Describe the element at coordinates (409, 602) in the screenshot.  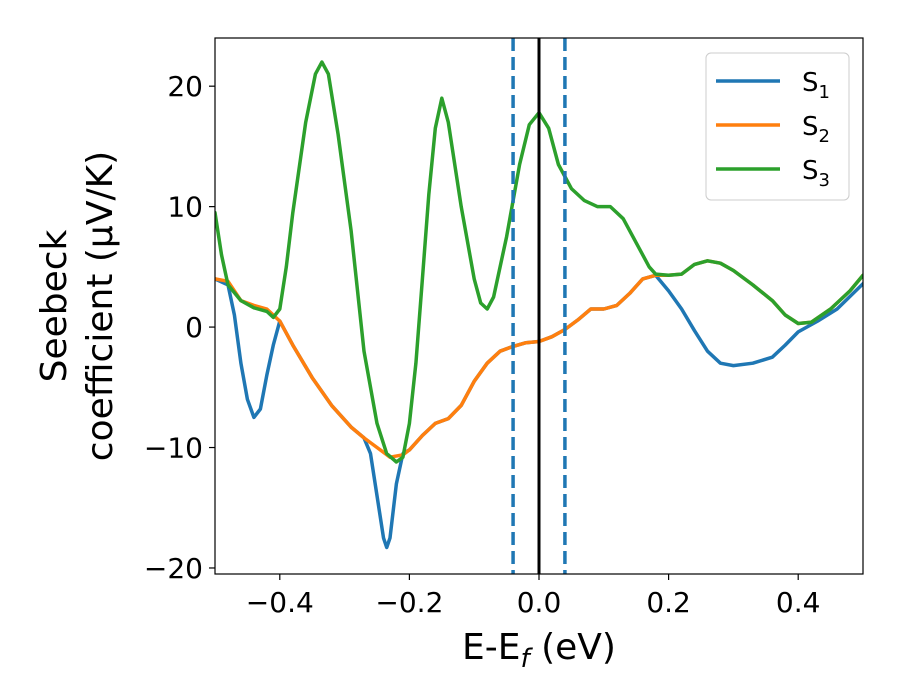
I see `x-tick-label: −0.2` at that location.